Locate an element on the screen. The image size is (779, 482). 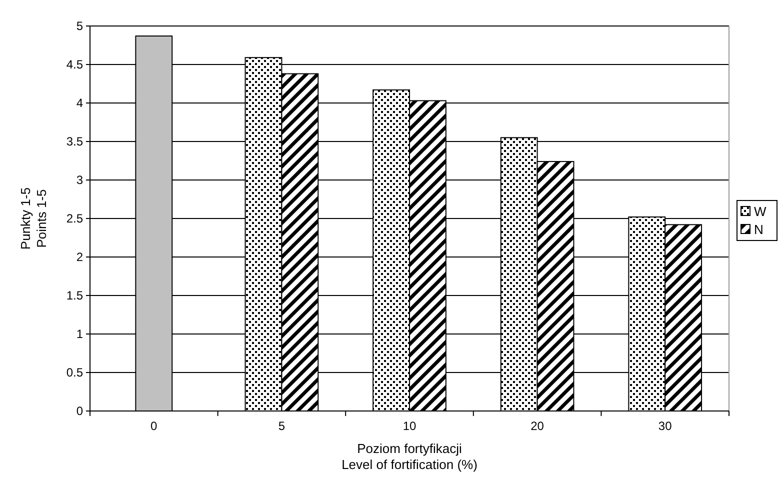
y-tick-label: 5 is located at coordinates (80, 26).